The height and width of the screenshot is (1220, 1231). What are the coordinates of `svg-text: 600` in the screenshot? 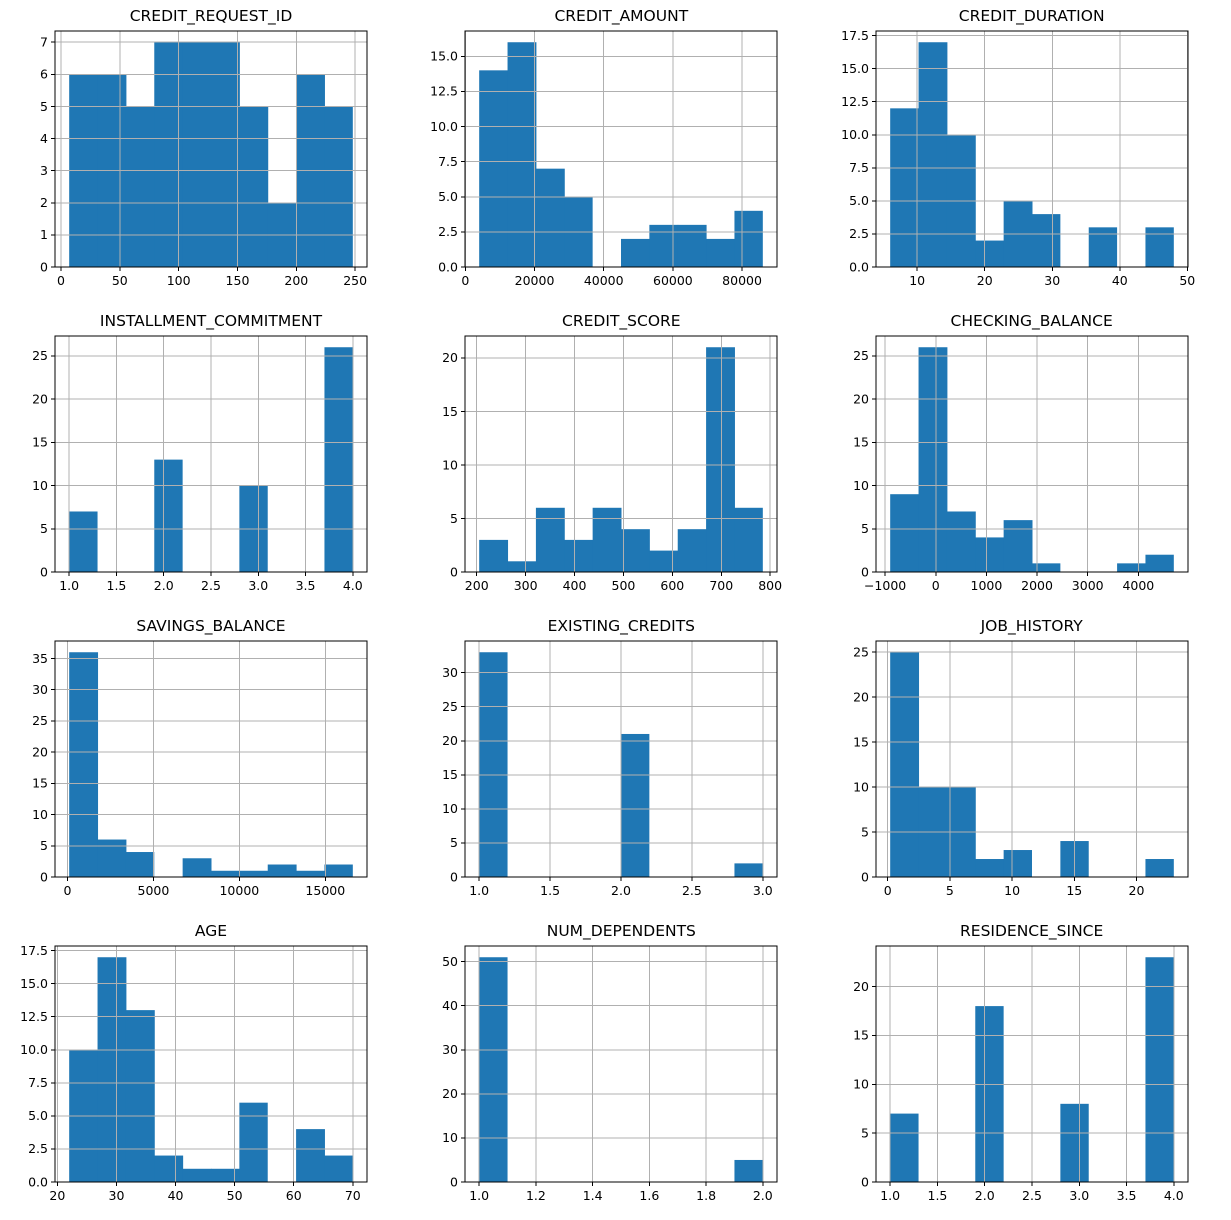 It's located at (673, 585).